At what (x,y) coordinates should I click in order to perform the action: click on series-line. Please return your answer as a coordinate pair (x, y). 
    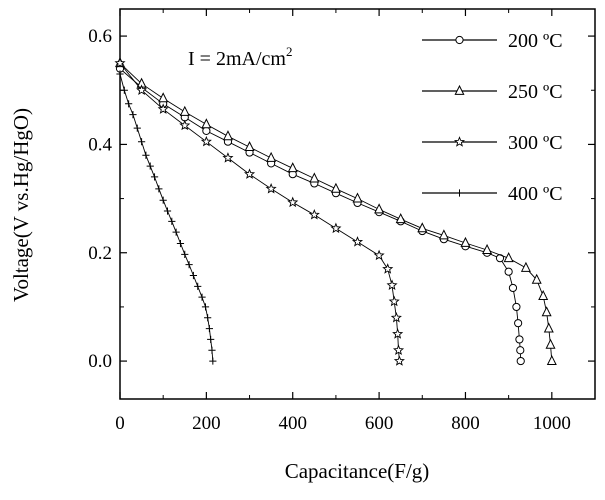
    Looking at the image, I should click on (166, 217).